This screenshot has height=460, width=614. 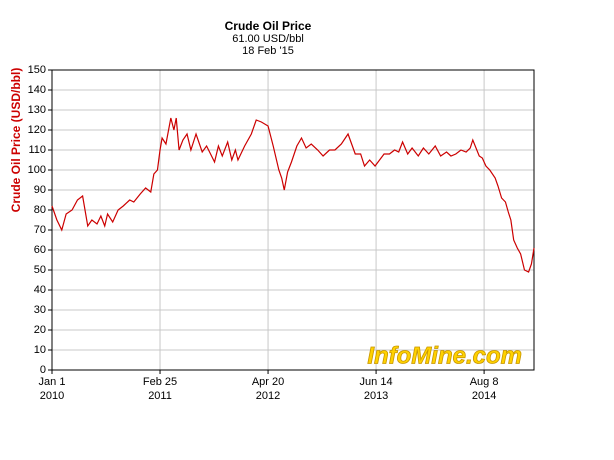 What do you see at coordinates (40, 190) in the screenshot?
I see `y-tick-label: 90` at bounding box center [40, 190].